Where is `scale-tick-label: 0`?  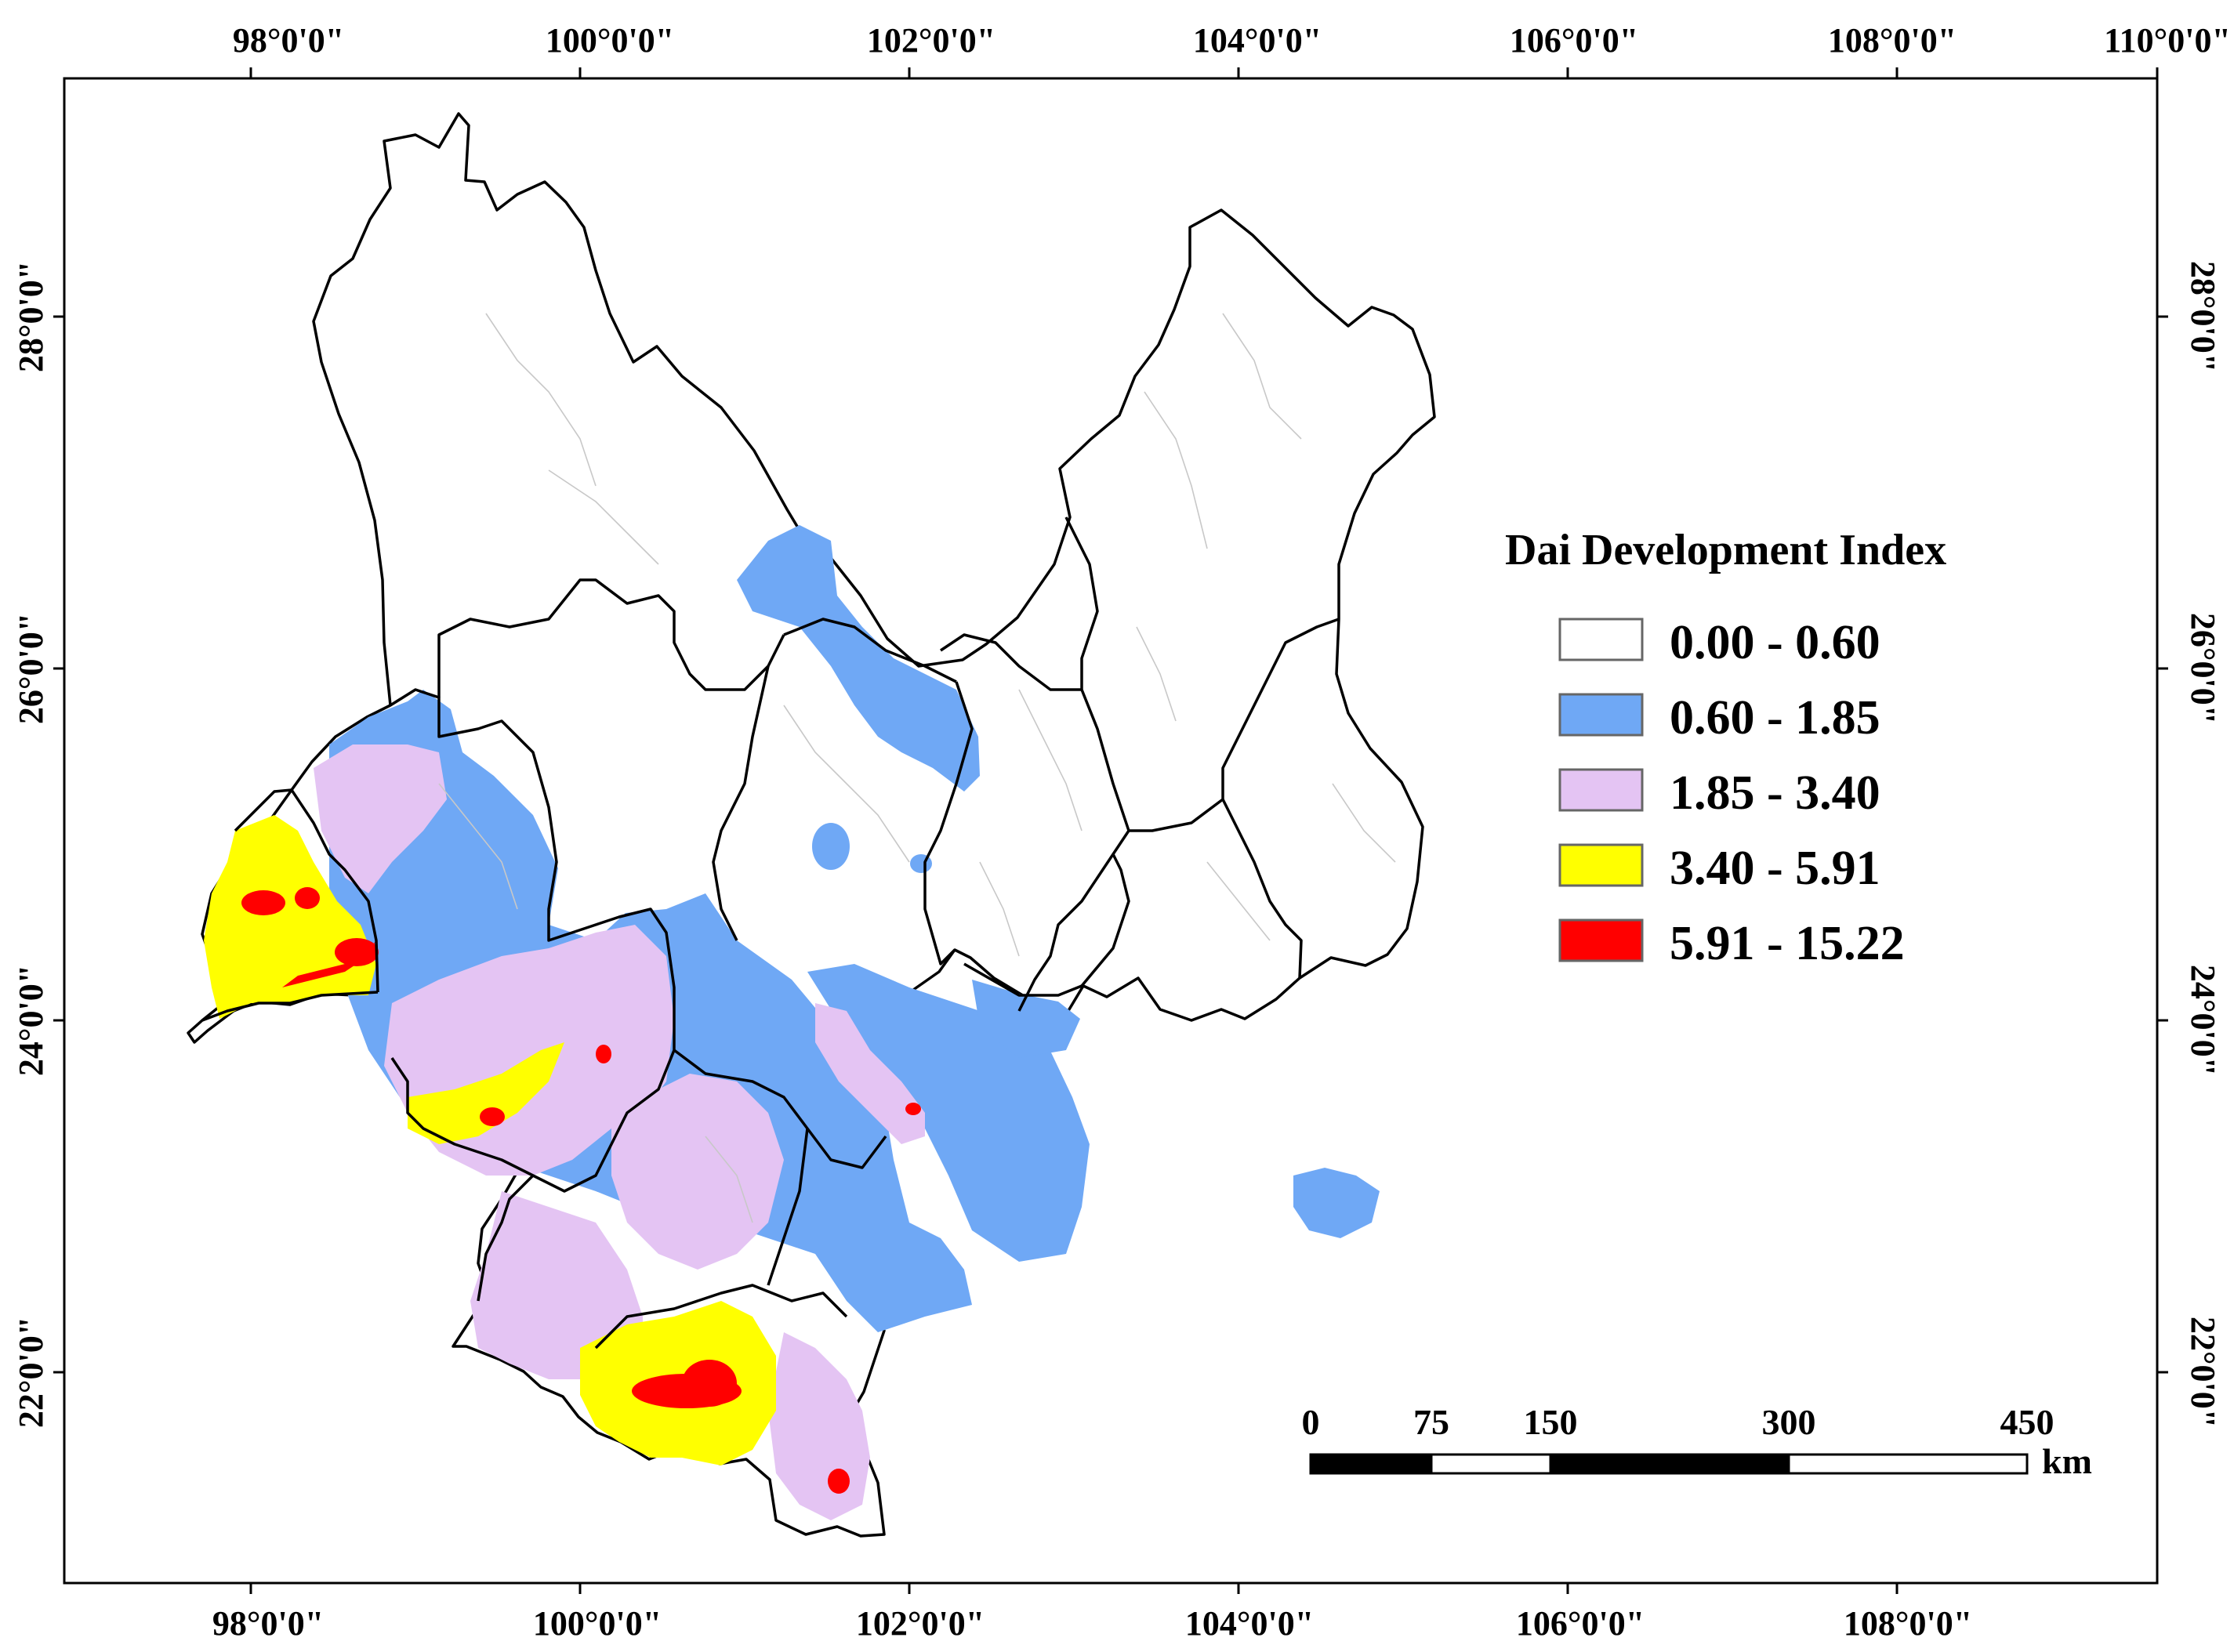
scale-tick-label: 0 is located at coordinates (1311, 1422).